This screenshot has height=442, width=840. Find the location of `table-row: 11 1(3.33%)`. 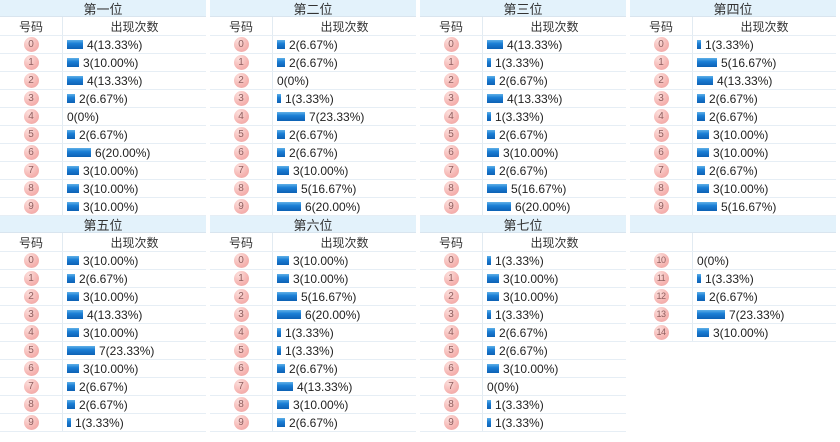

table-row: 11 1(3.33%) is located at coordinates (733, 279).